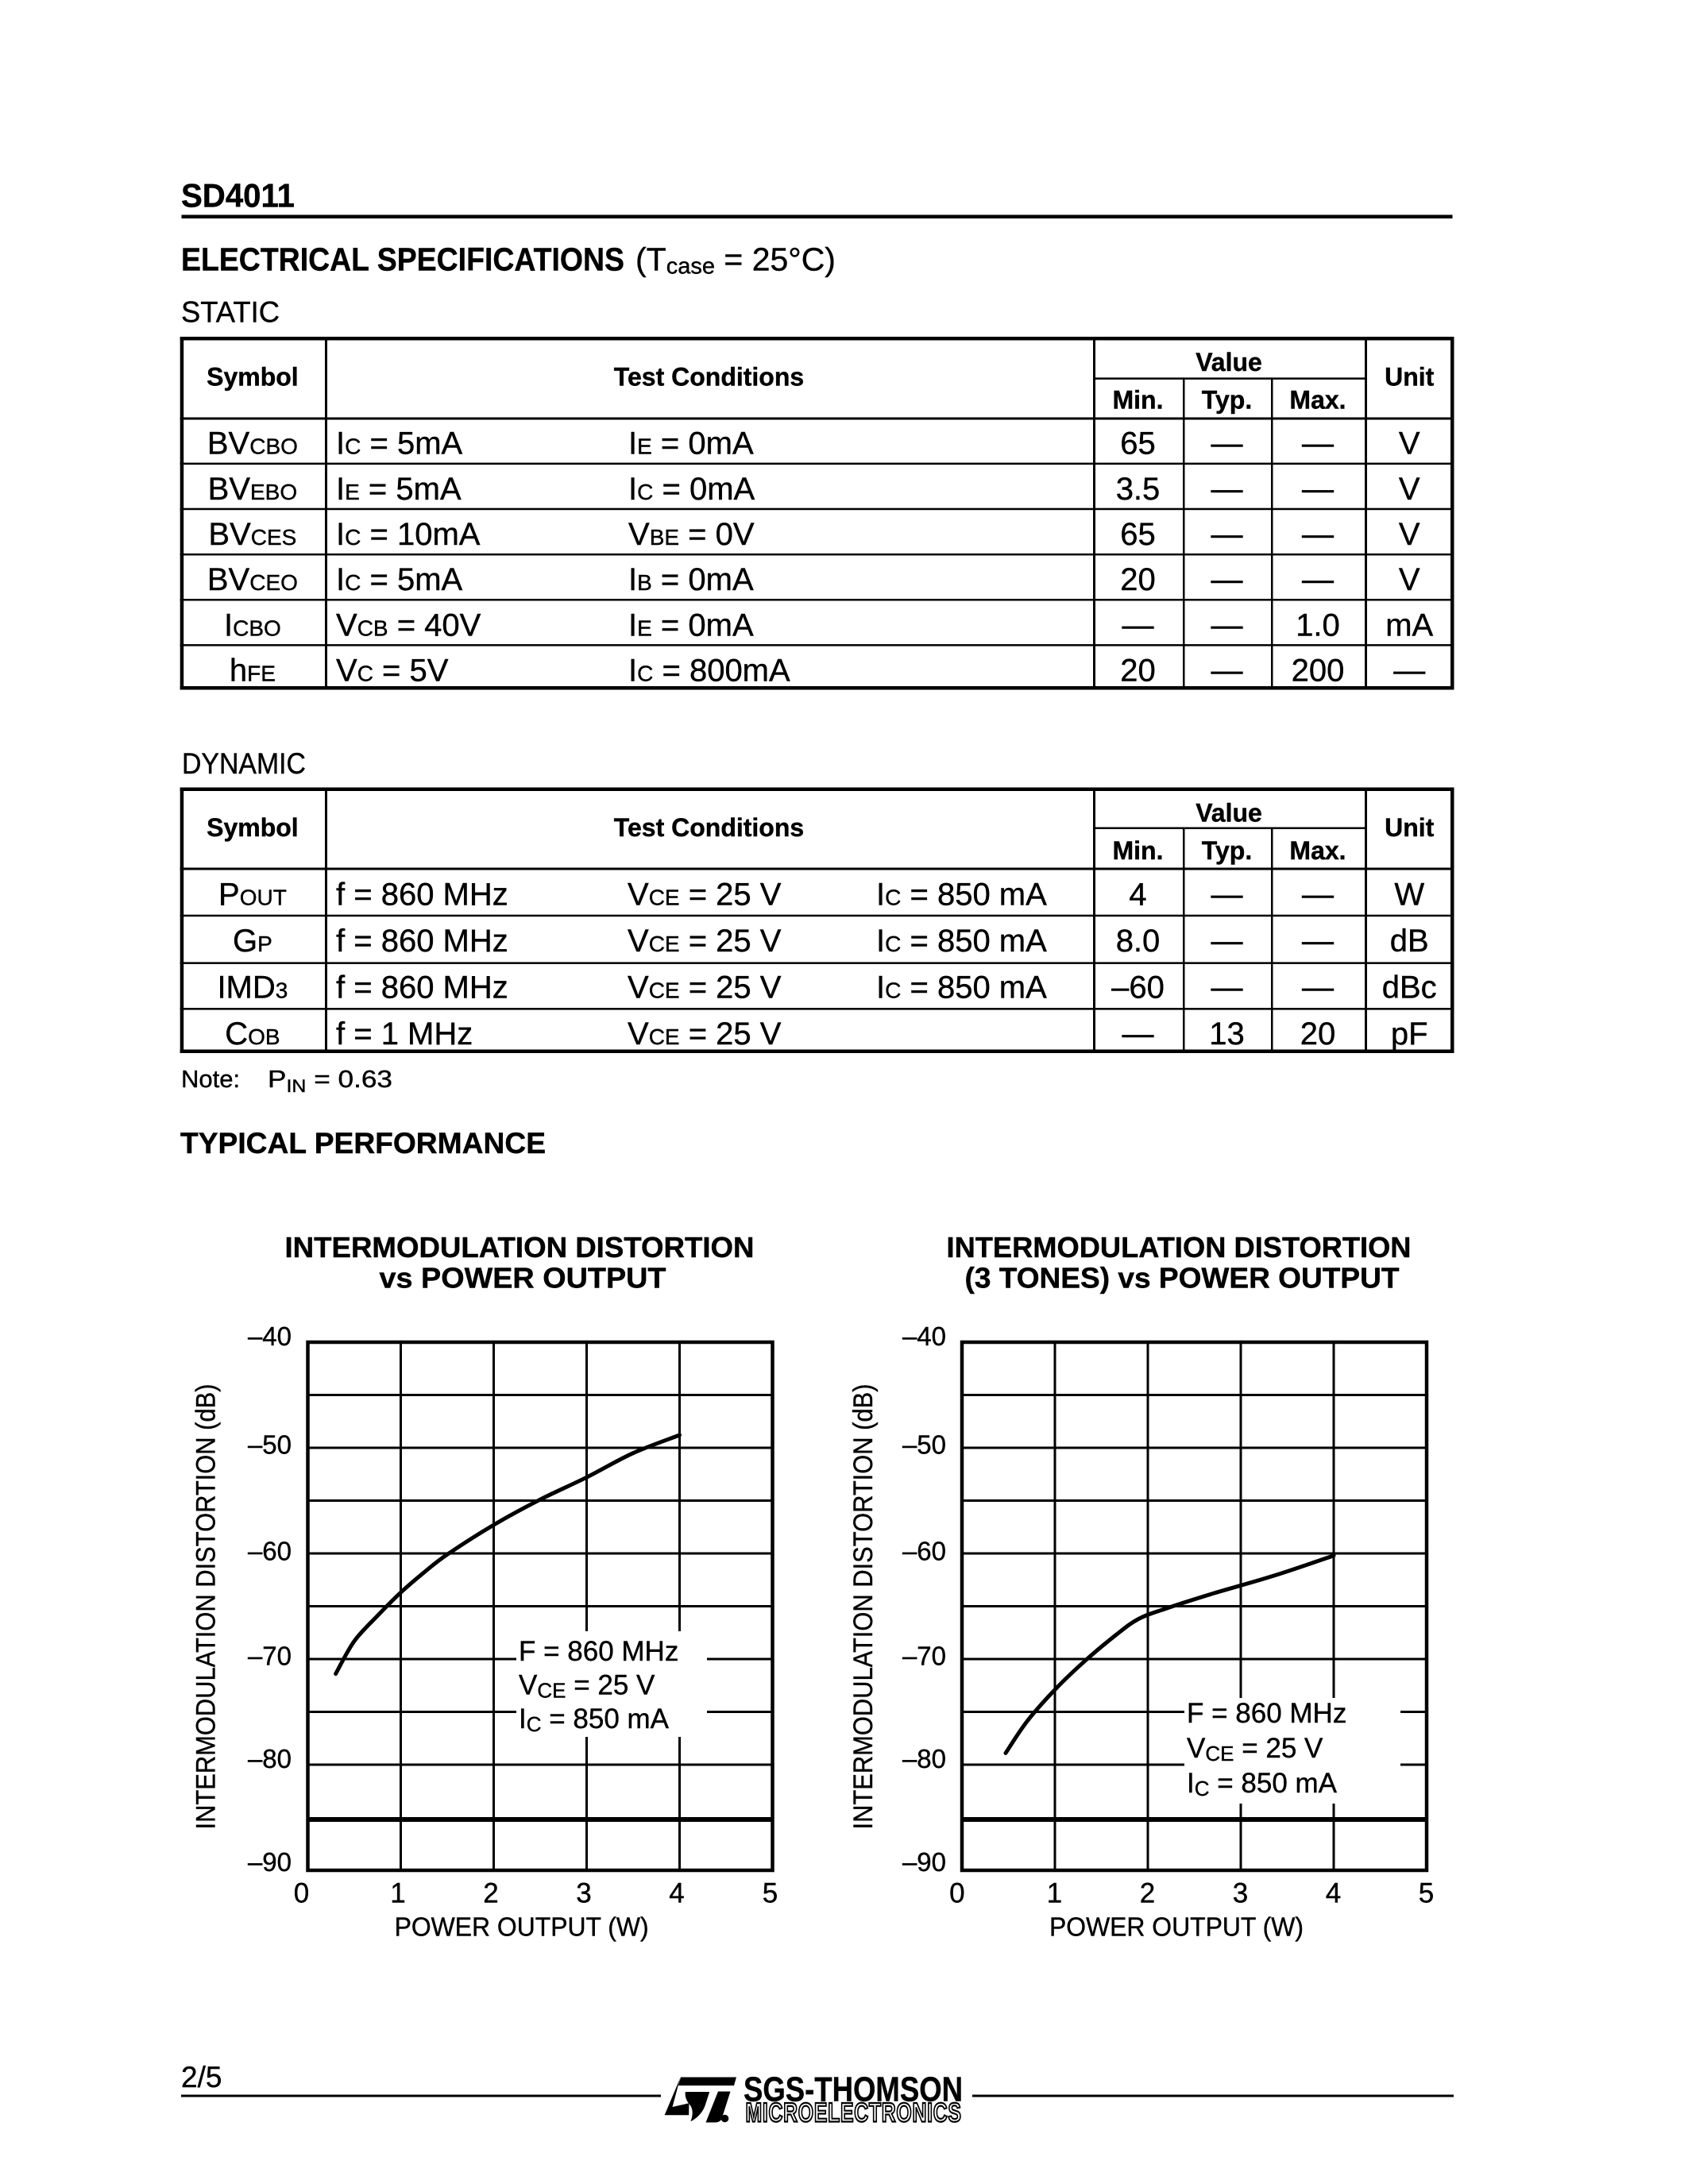  I want to click on svg-text: Note:, so click(210, 1079).